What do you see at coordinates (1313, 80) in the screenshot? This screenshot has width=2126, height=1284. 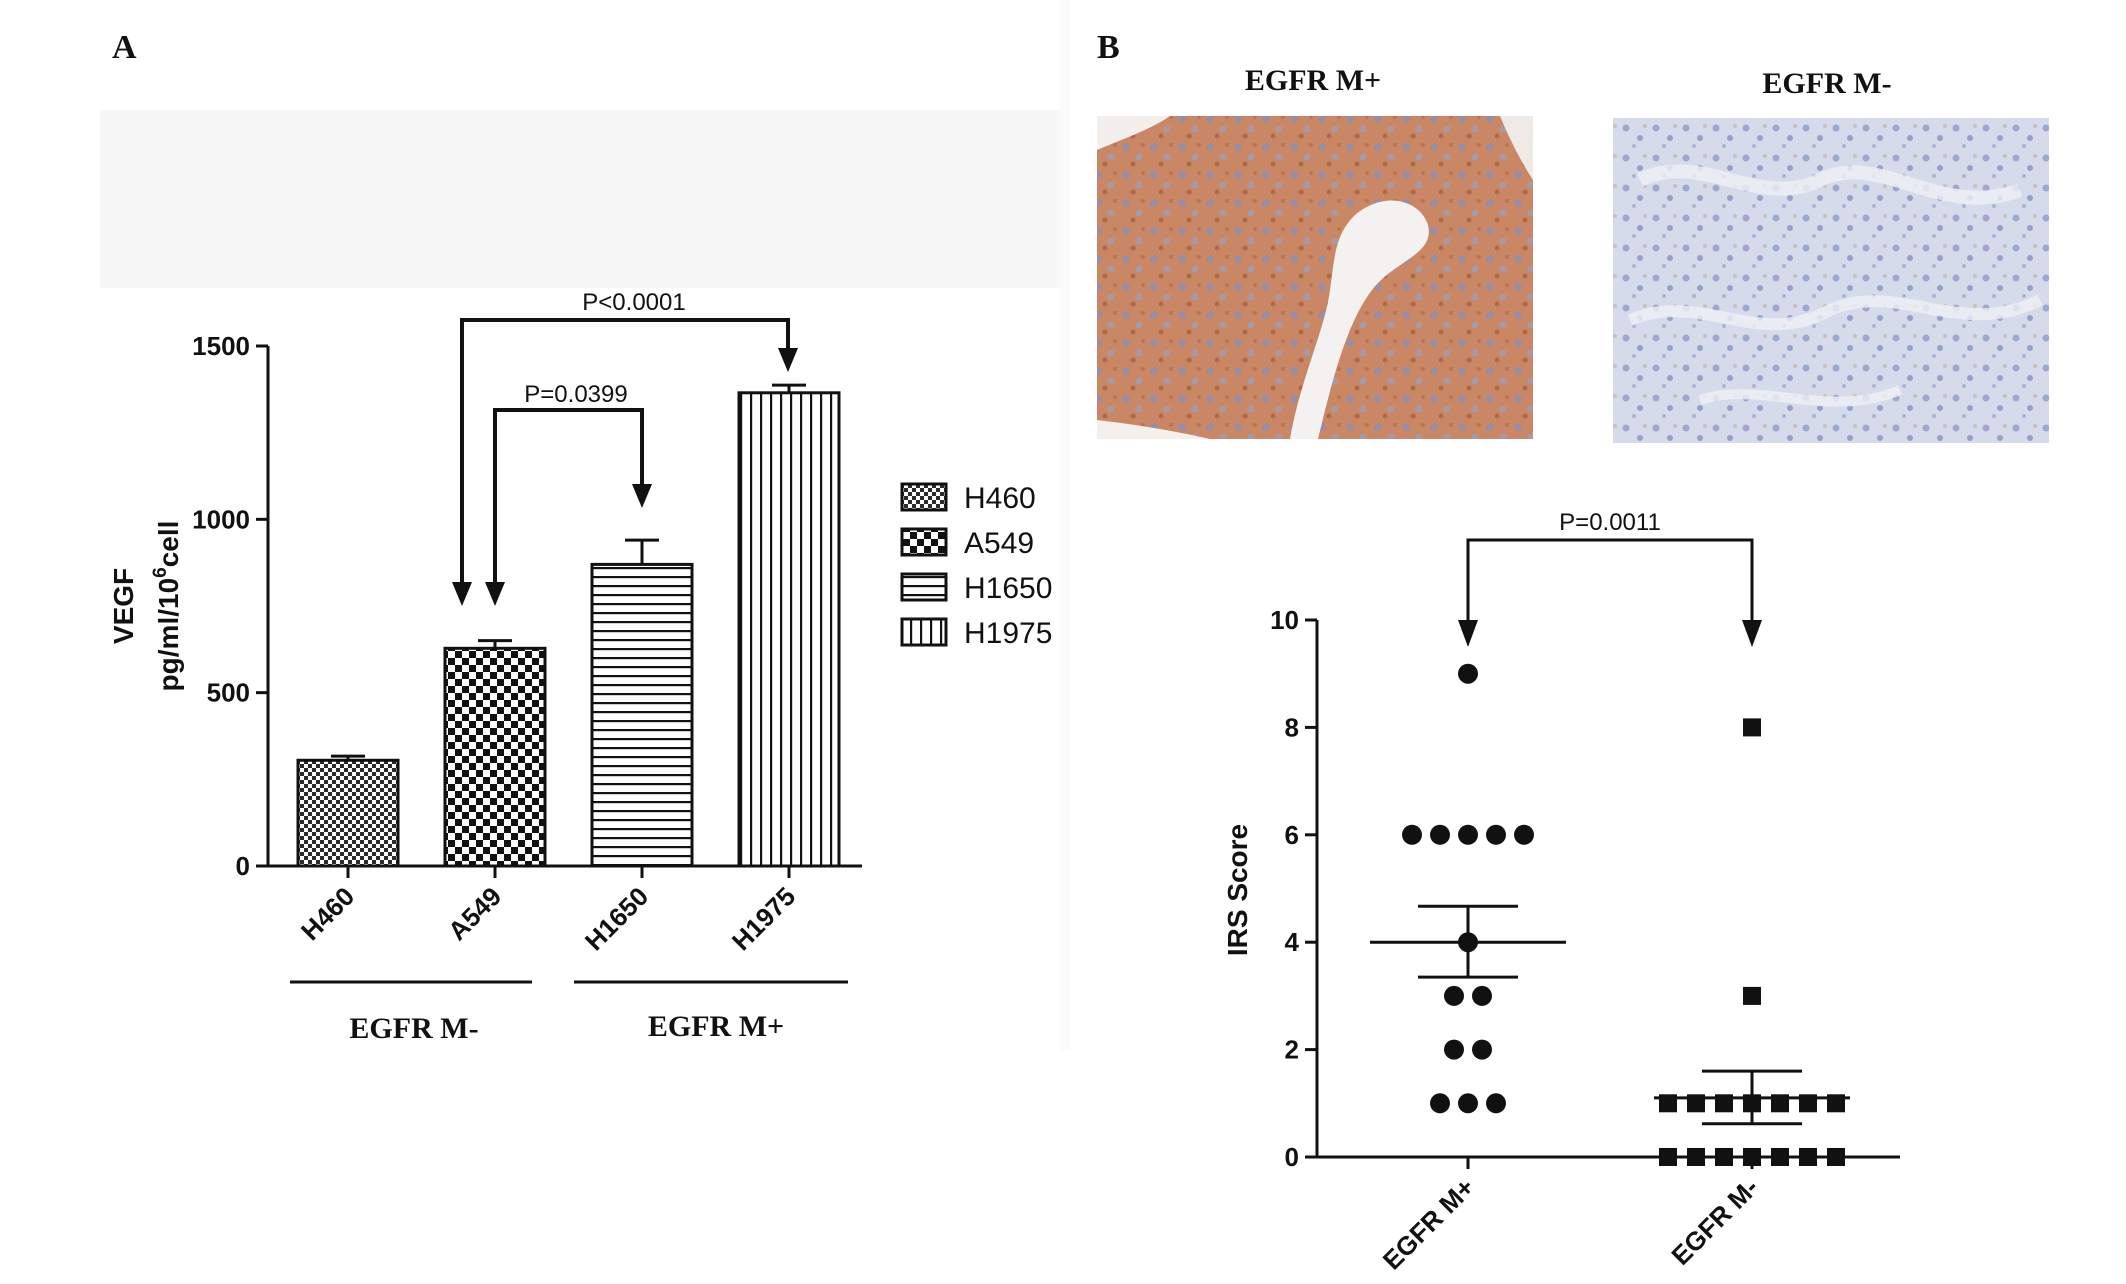 I see `image-title-egfr-m-plus: EGFR M+` at bounding box center [1313, 80].